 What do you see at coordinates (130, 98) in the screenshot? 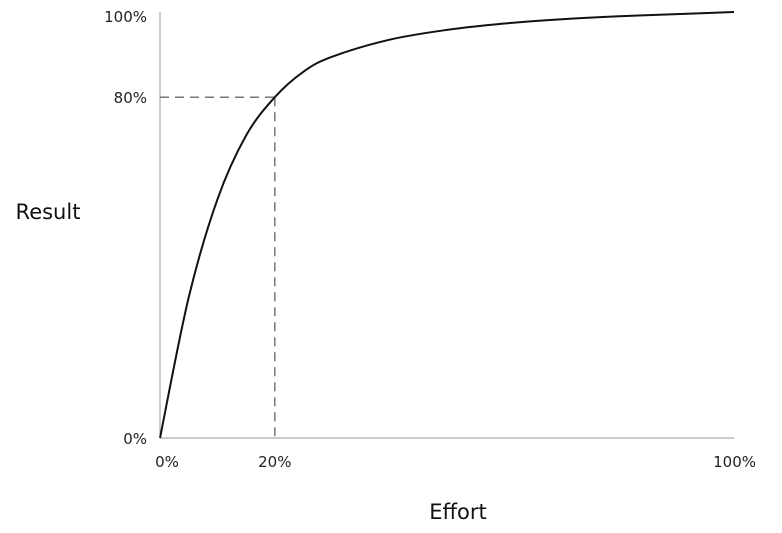
I see `y-tick-label: 80%` at bounding box center [130, 98].